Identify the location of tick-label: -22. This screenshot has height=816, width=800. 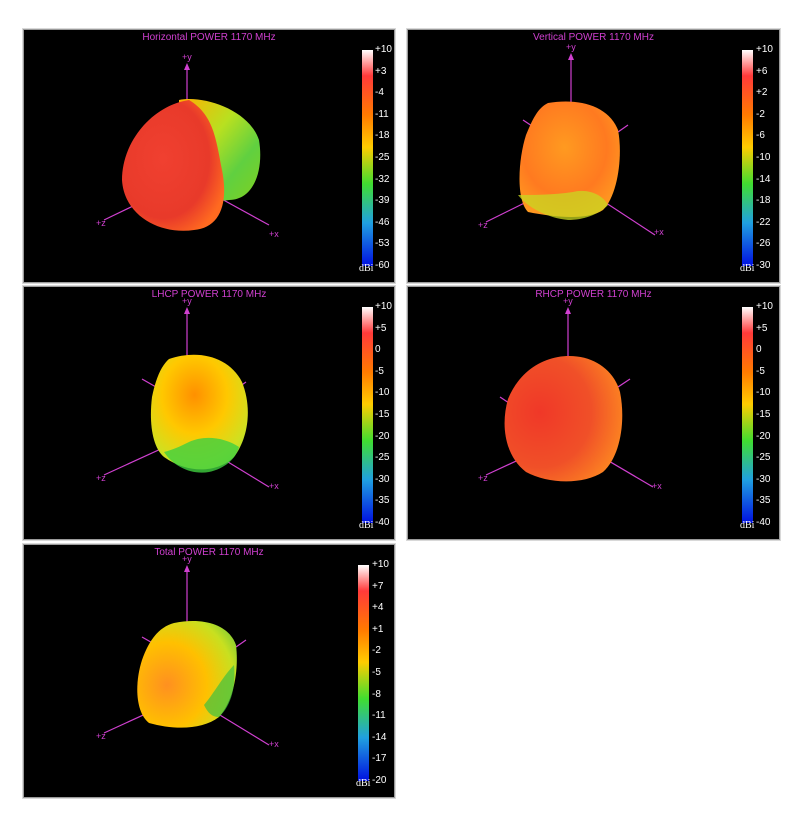
(763, 222).